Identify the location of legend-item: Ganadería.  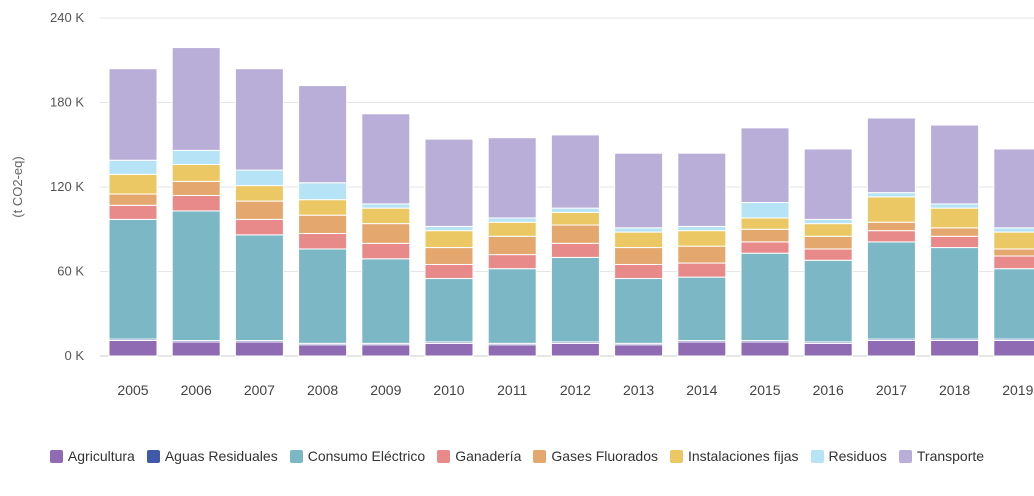
(479, 456).